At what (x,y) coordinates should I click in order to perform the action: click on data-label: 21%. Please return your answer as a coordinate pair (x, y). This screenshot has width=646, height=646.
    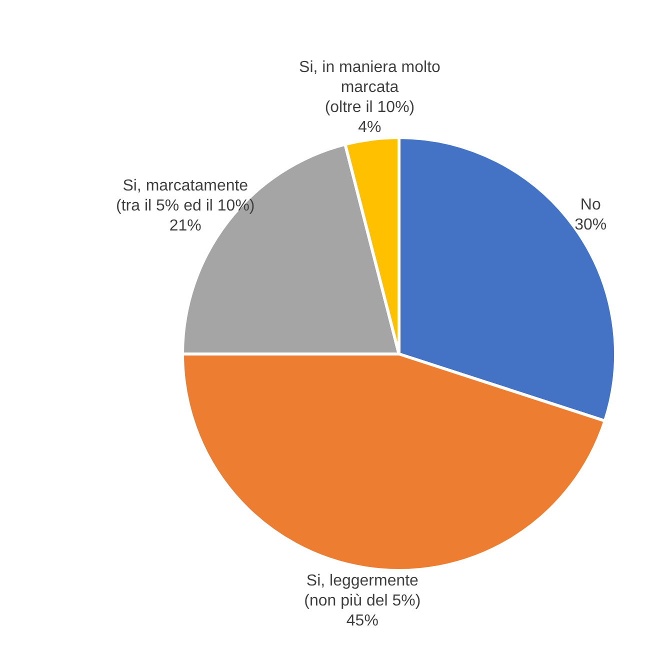
    Looking at the image, I should click on (185, 226).